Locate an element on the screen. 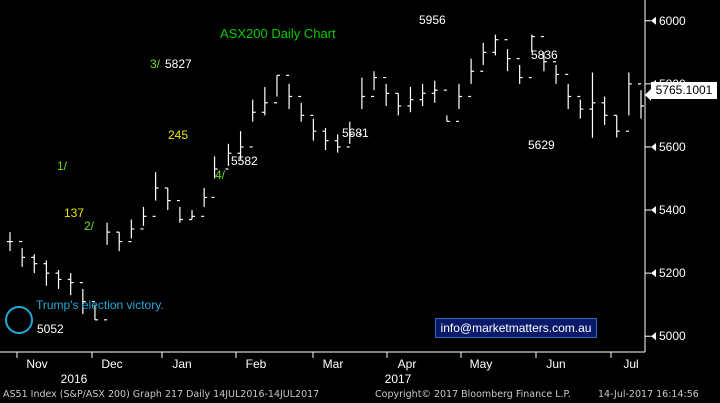  y-tick-label: 6000 is located at coordinates (672, 21).